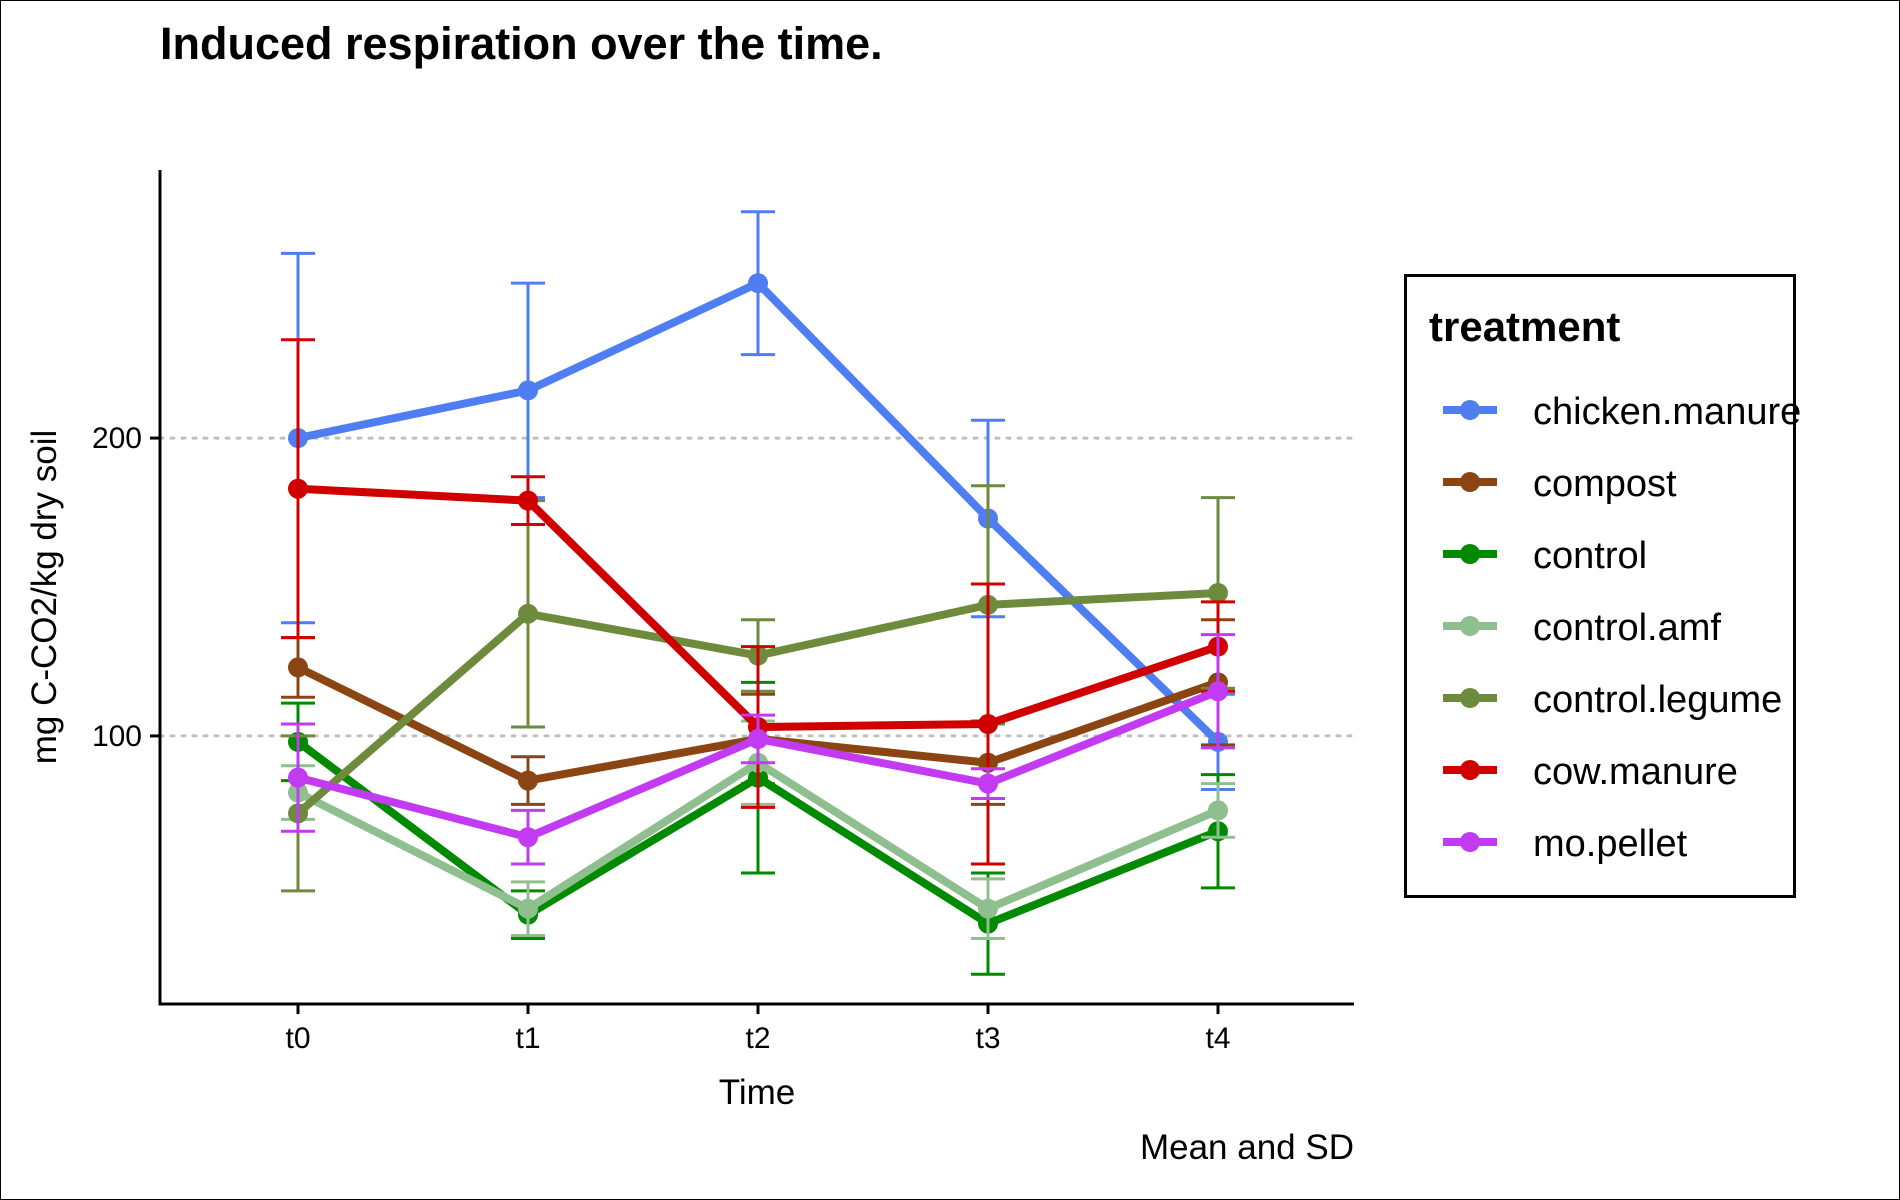 Image resolution: width=1900 pixels, height=1200 pixels. I want to click on legend-item: chicken.manure, so click(1621, 410).